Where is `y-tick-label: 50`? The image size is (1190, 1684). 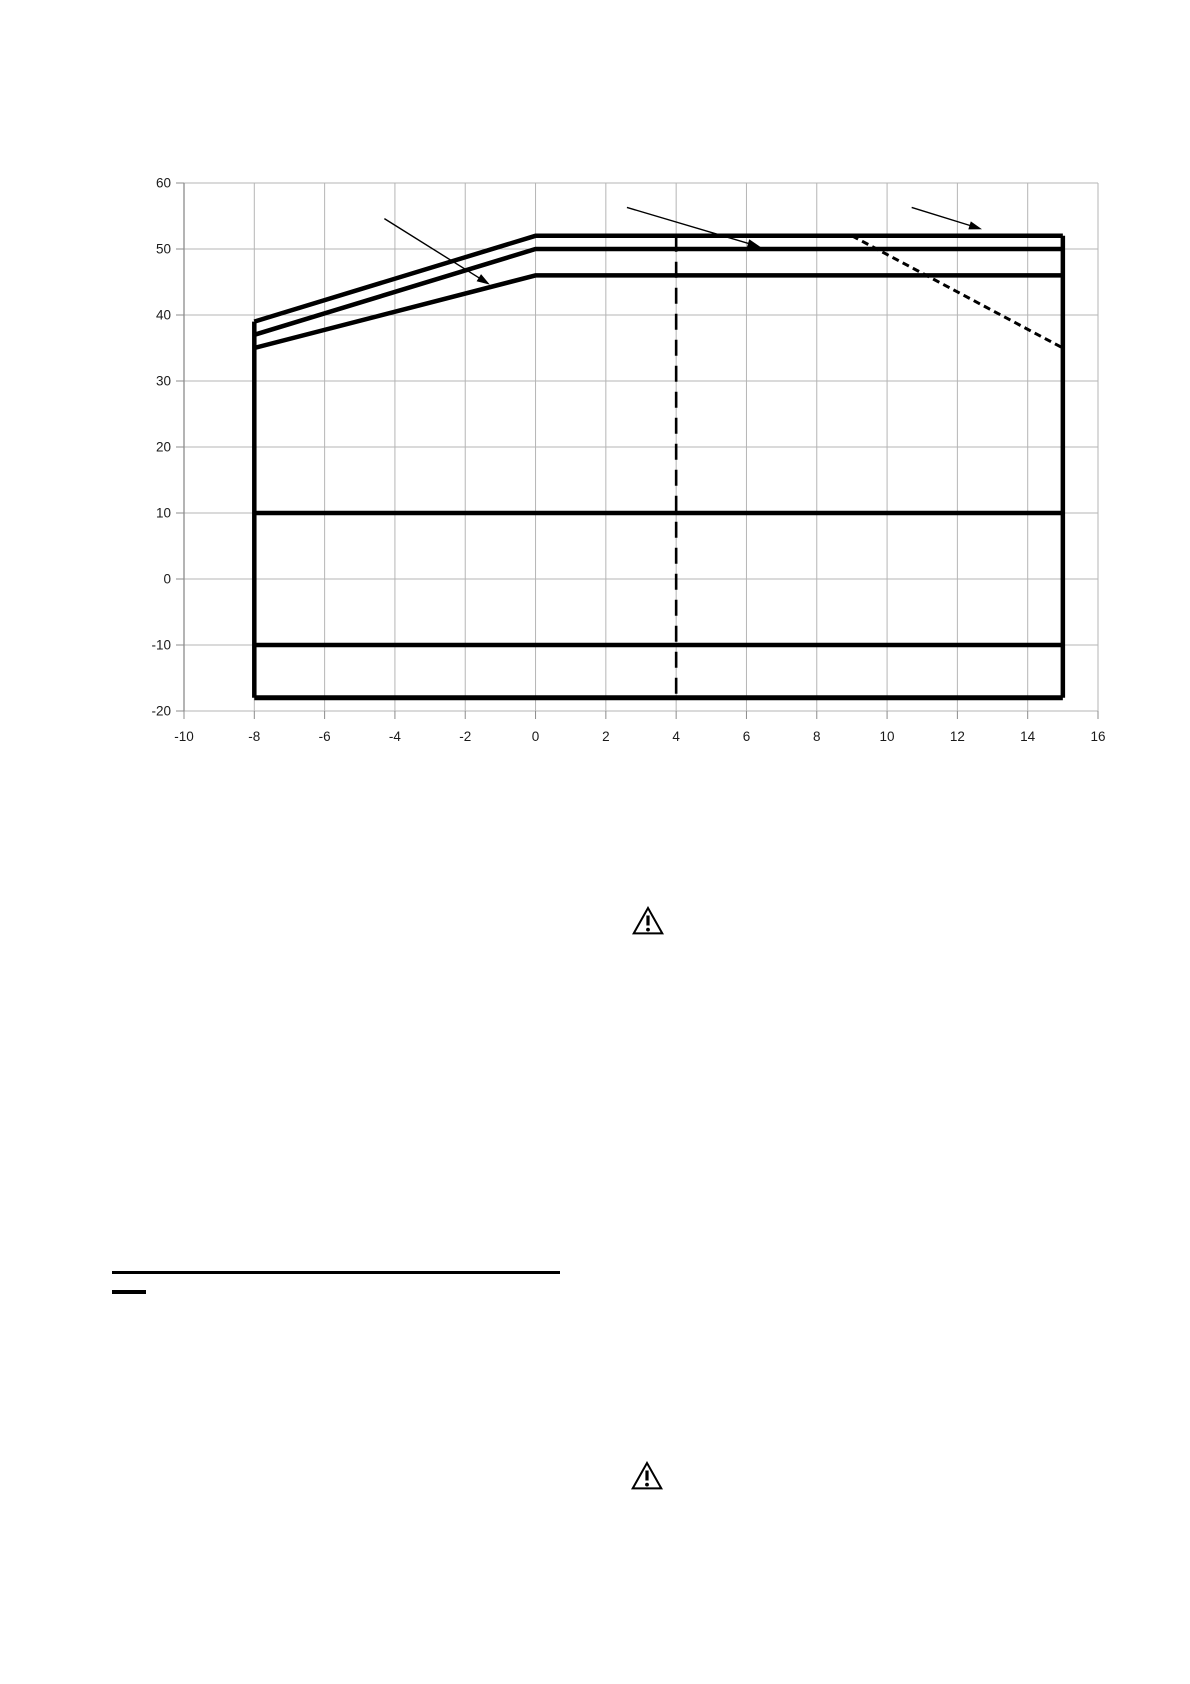 y-tick-label: 50 is located at coordinates (163, 249).